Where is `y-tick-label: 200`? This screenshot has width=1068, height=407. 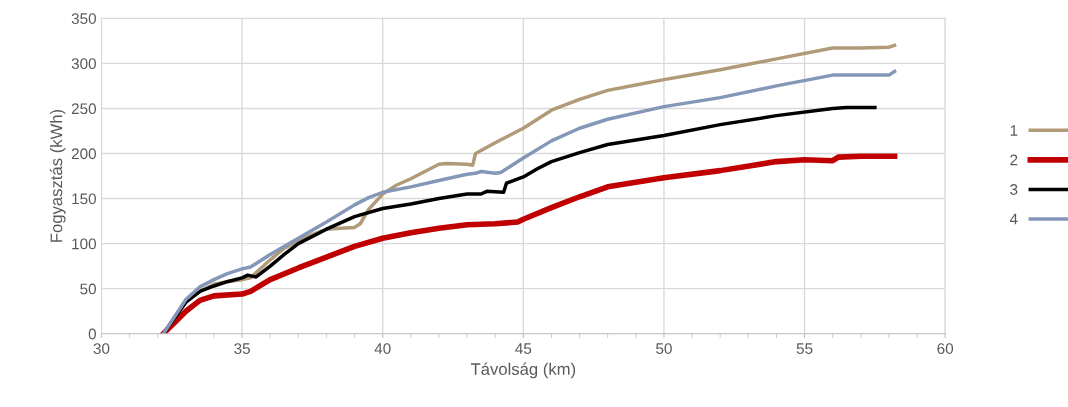
y-tick-label: 200 is located at coordinates (83, 154).